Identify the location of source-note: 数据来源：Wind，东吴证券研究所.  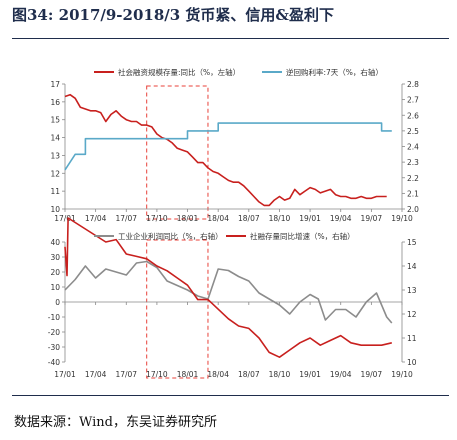
(115, 422).